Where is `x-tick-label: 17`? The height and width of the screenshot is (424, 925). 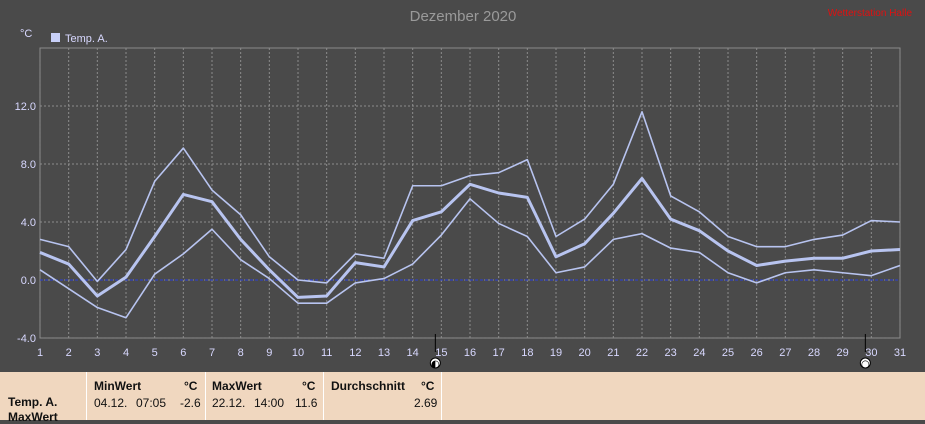 x-tick-label: 17 is located at coordinates (499, 353).